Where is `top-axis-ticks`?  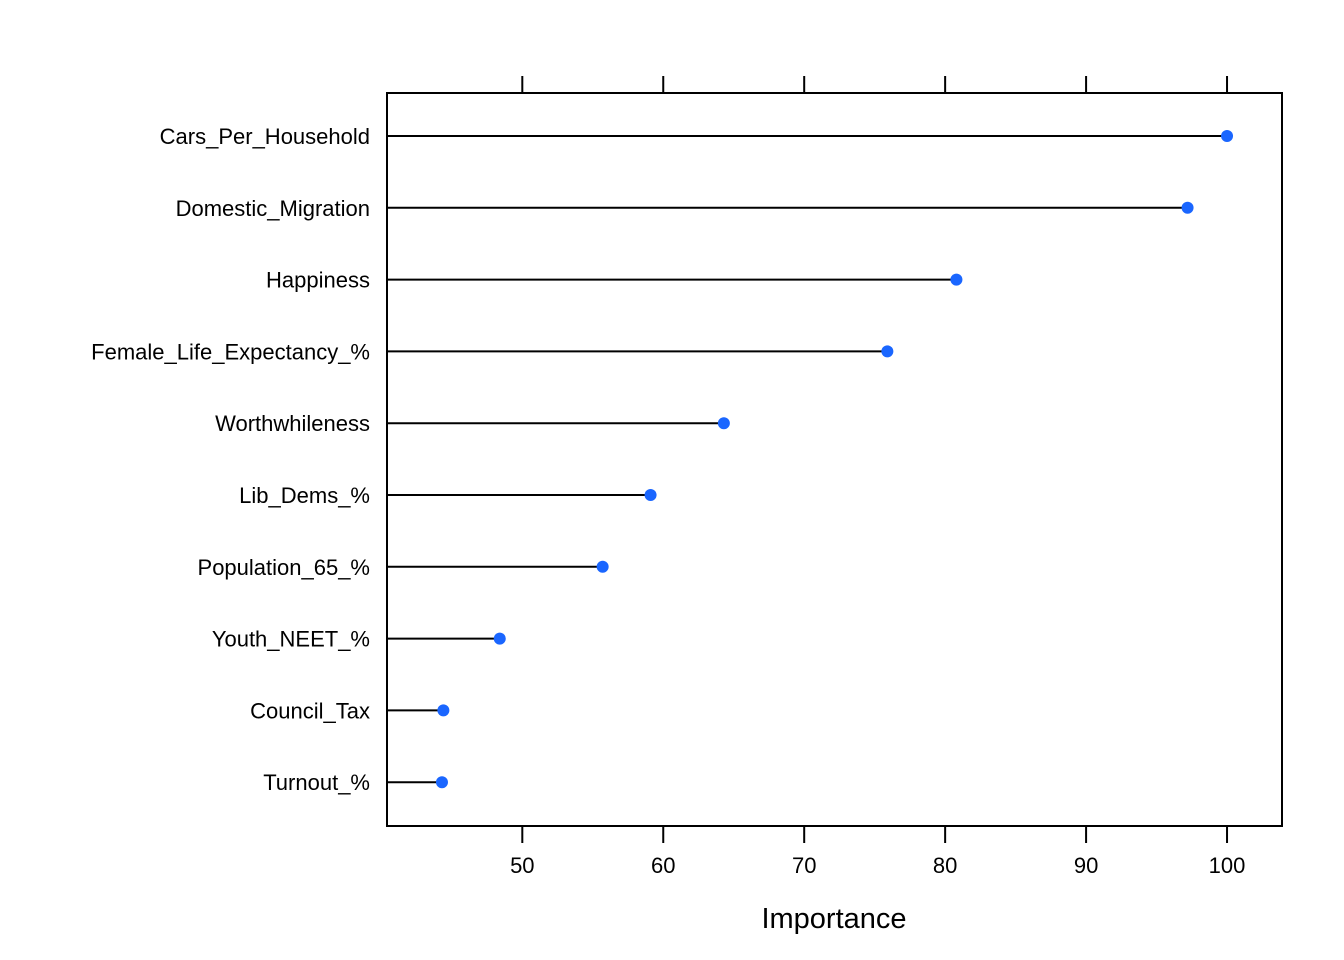 top-axis-ticks is located at coordinates (875, 84).